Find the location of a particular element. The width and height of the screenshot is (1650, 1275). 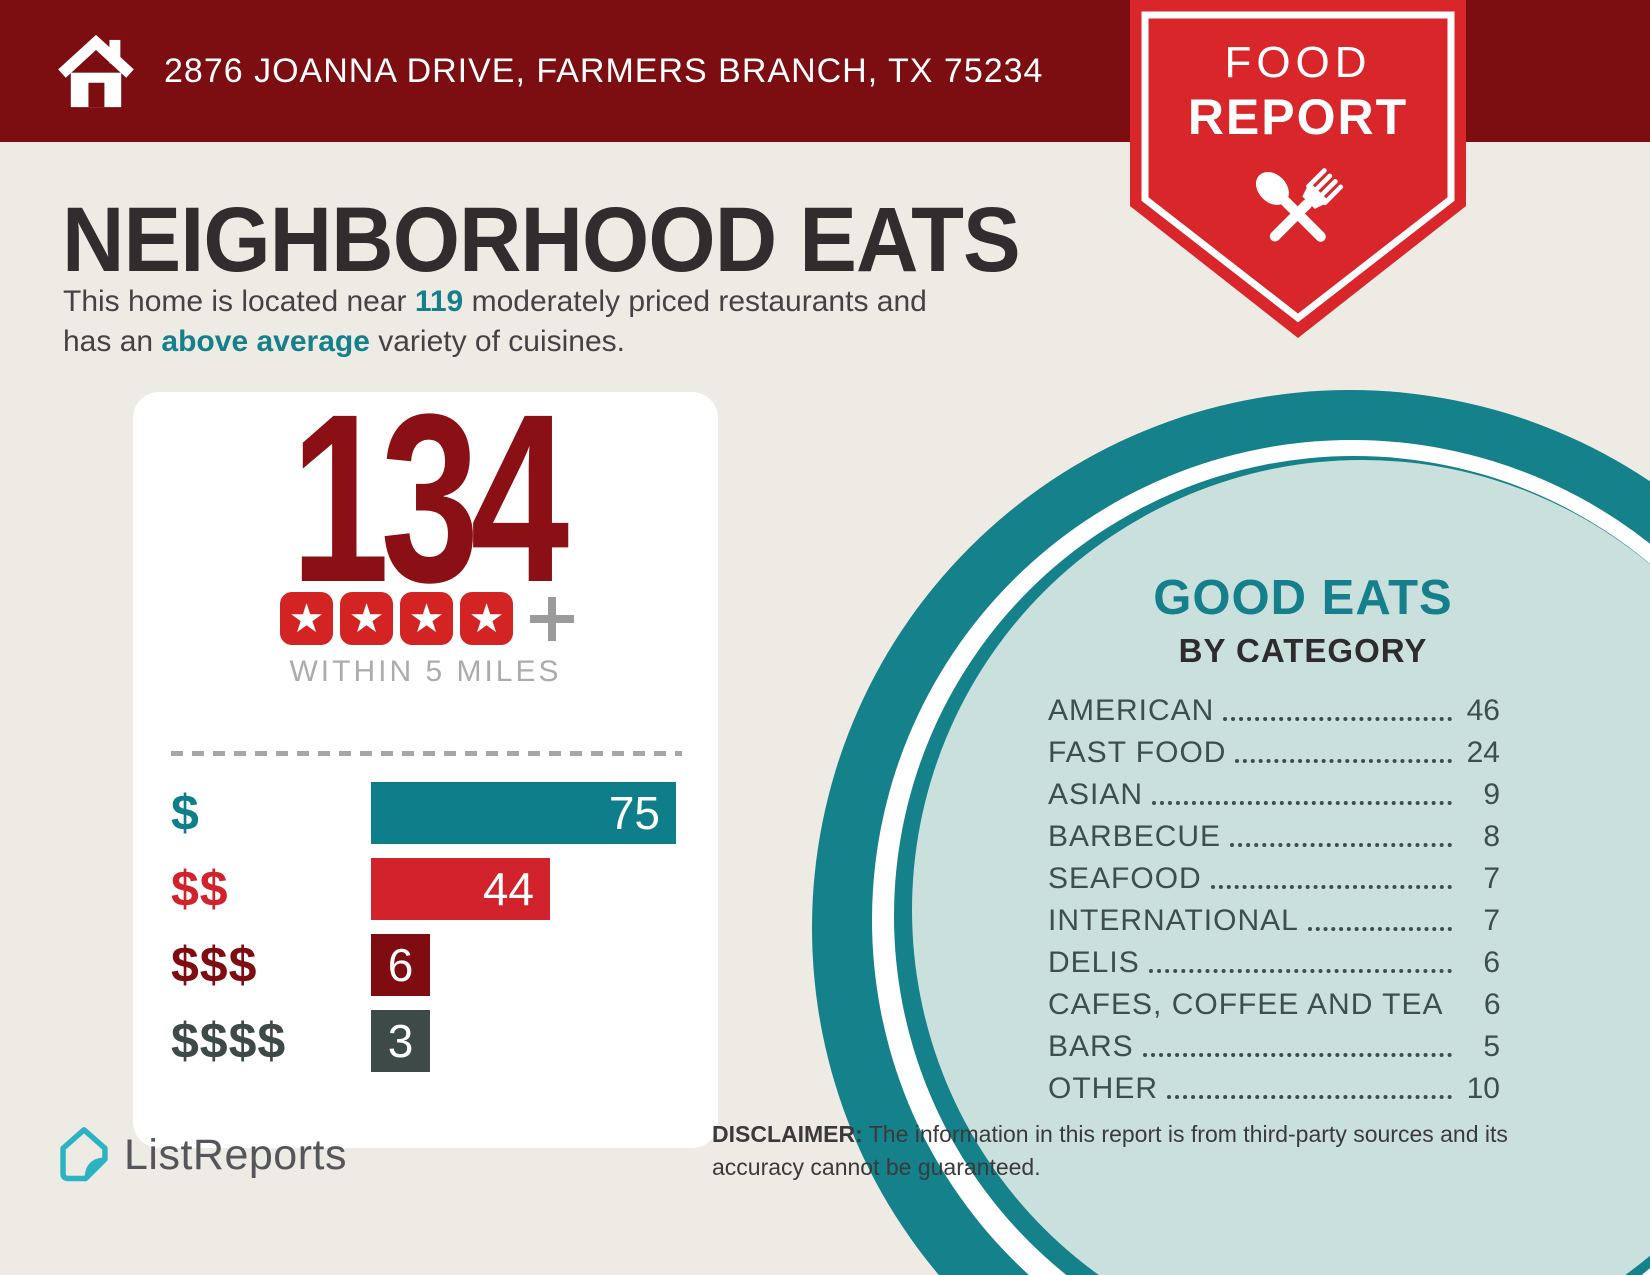

page-title: NEIGHBORHOOD EATS is located at coordinates (541, 240).